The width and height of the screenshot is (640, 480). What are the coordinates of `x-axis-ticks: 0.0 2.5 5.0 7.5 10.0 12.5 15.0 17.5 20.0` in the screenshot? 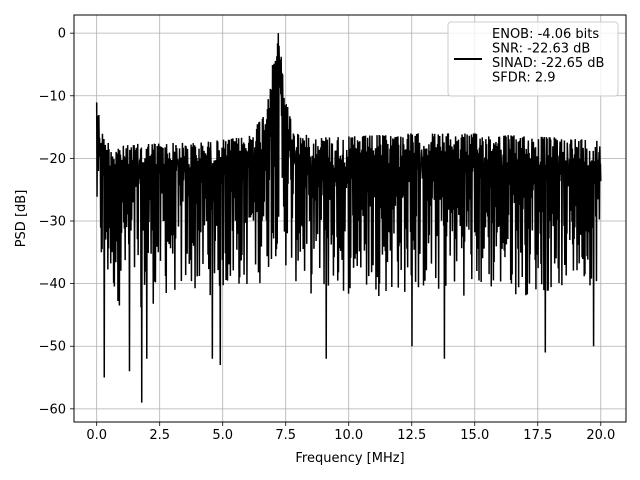 It's located at (350, 432).